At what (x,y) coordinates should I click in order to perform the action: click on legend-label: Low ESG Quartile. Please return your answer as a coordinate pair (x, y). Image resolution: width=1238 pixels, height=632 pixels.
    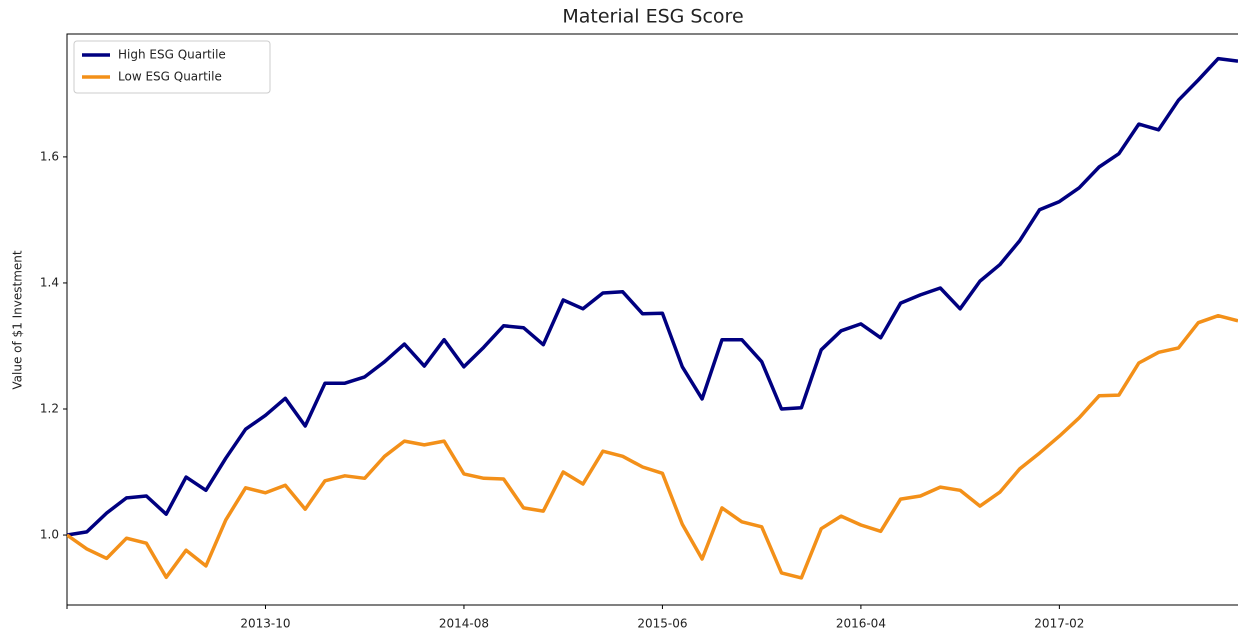
    Looking at the image, I should click on (170, 77).